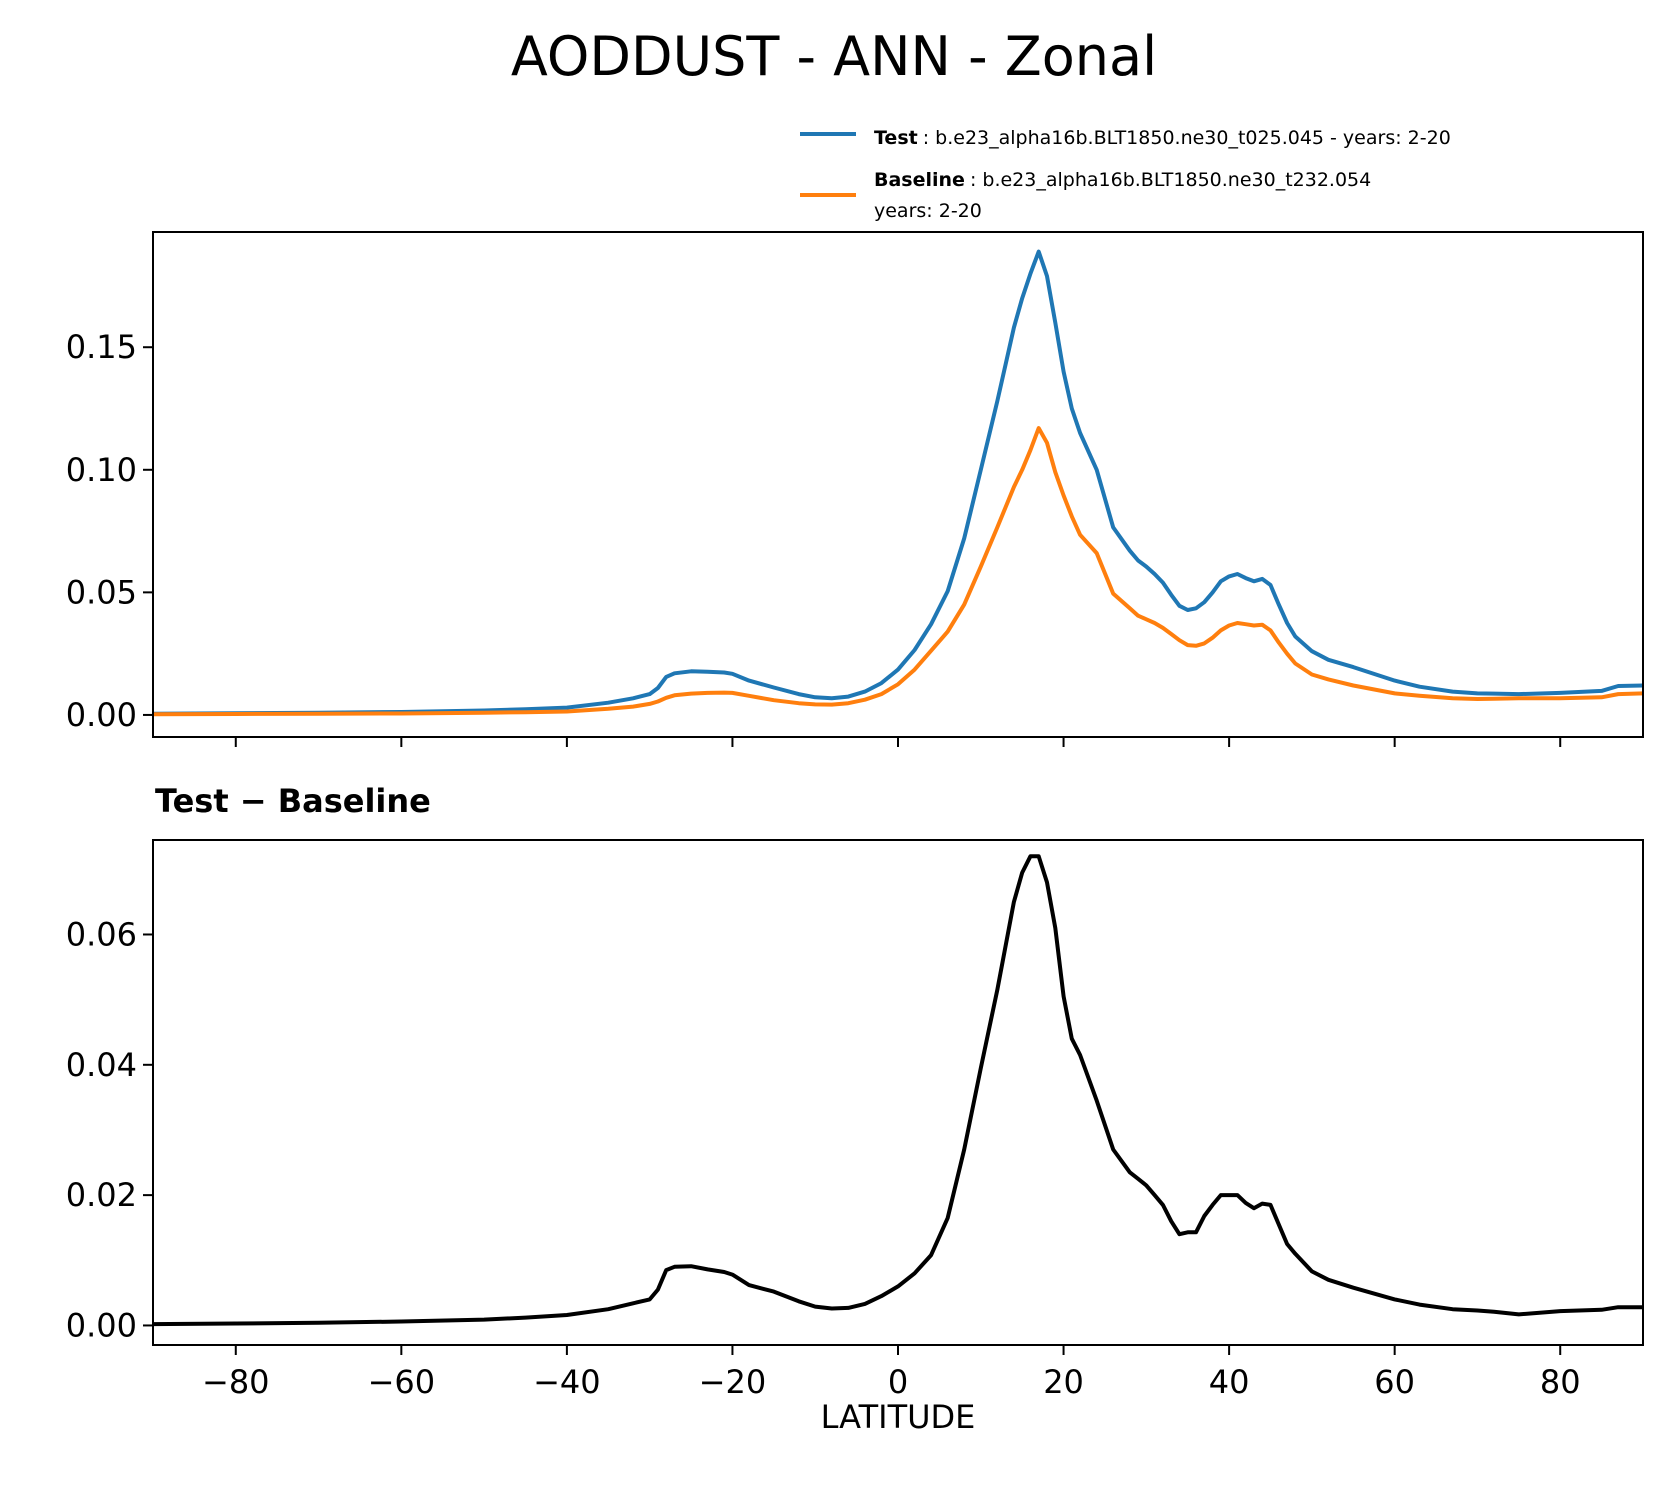  Describe the element at coordinates (109, 531) in the screenshot. I see `top-y-ticks: 0.00 0.05 0.10 0.15` at that location.